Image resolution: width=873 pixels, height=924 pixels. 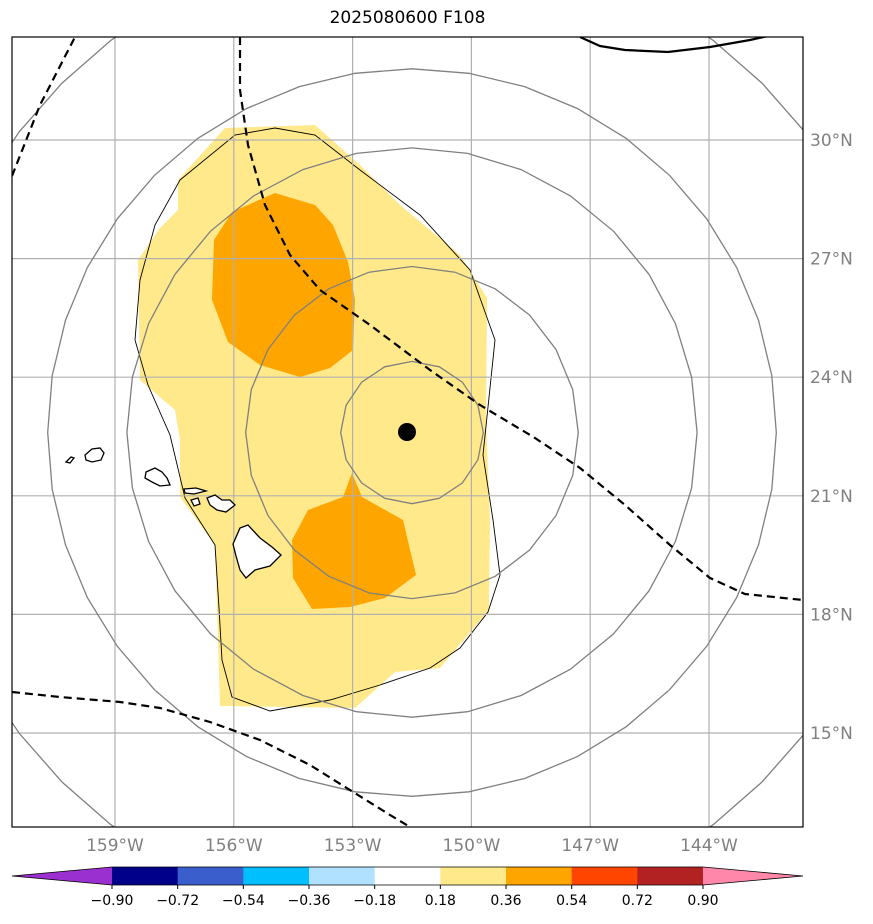 What do you see at coordinates (353, 846) in the screenshot?
I see `longitude-tick-label: 153°W` at bounding box center [353, 846].